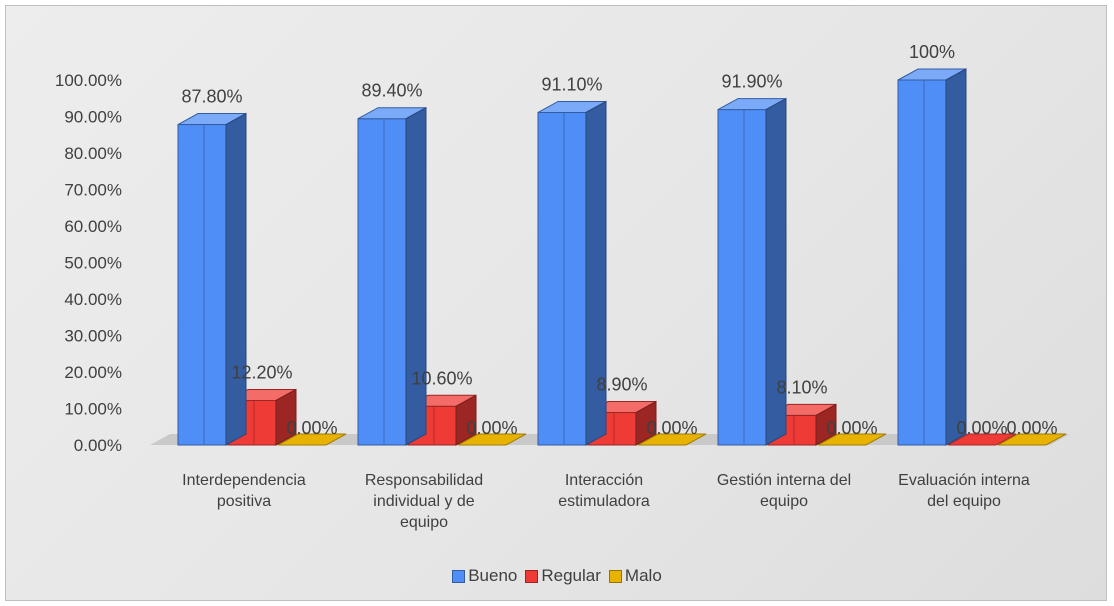 This screenshot has width=1114, height=606. I want to click on legend-item-regular: Regular, so click(563, 576).